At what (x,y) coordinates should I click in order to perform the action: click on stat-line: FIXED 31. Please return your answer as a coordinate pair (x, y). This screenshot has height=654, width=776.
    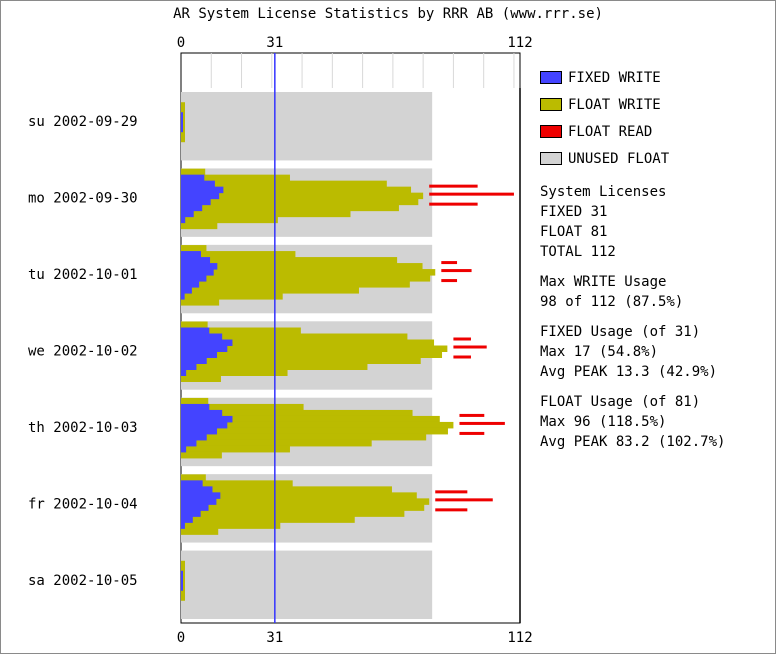
    Looking at the image, I should click on (574, 212).